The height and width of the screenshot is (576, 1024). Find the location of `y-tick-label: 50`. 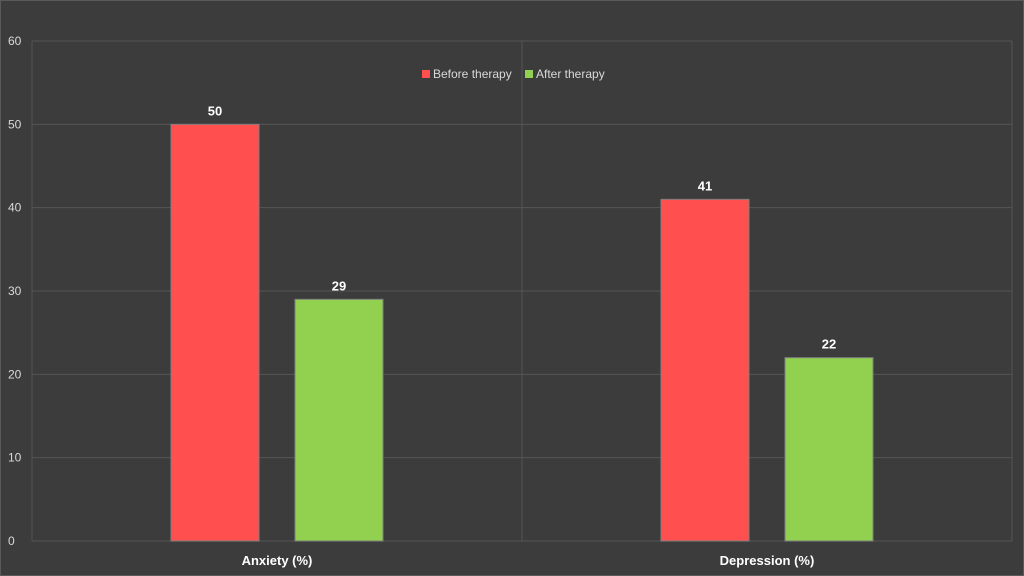

y-tick-label: 50 is located at coordinates (15, 124).